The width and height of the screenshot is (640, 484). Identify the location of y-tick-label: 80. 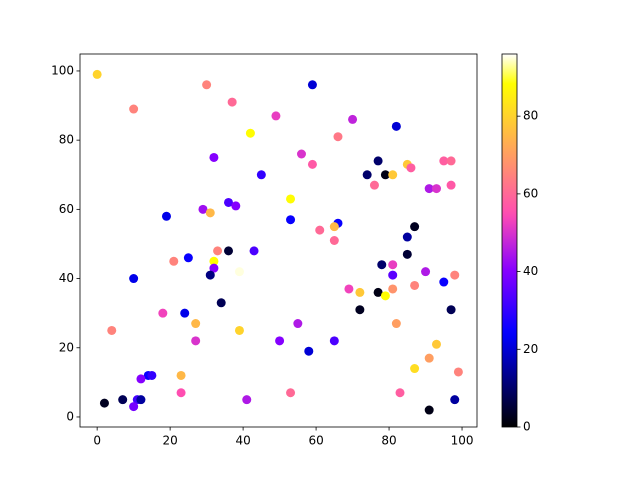
(66, 140).